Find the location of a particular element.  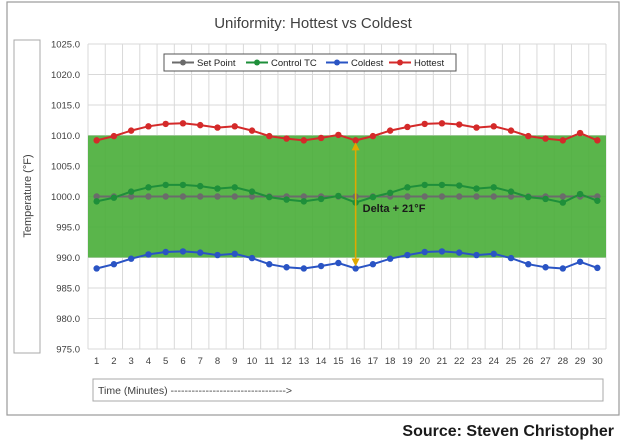

y-tick-label: 995.0 is located at coordinates (68, 228).